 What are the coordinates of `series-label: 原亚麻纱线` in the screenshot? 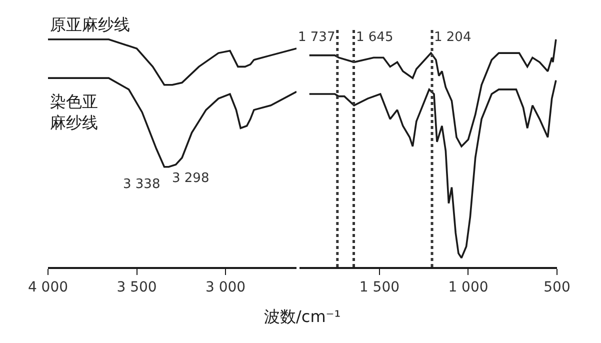 It's located at (90, 24).